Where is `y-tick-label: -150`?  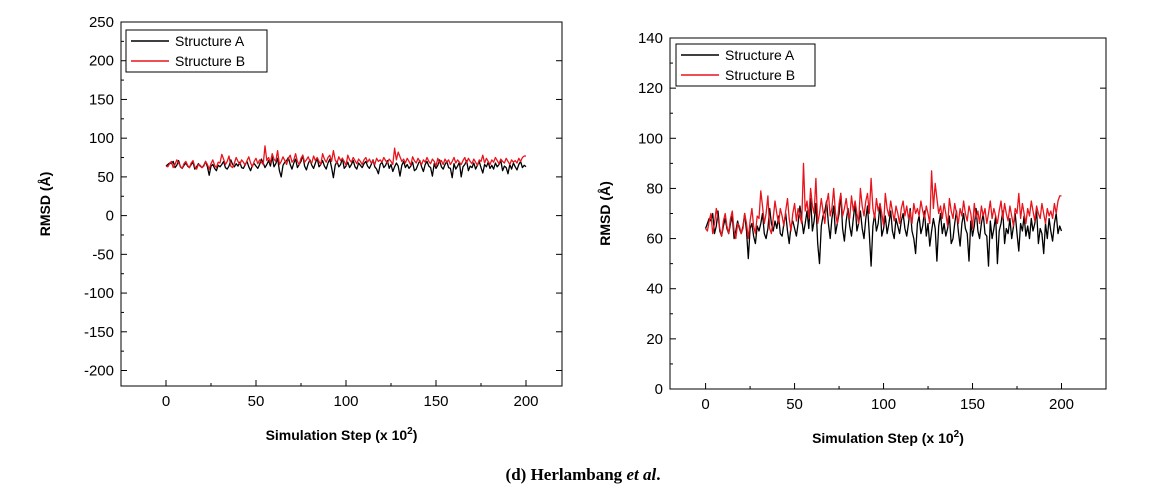
y-tick-label: -150 is located at coordinates (99, 332).